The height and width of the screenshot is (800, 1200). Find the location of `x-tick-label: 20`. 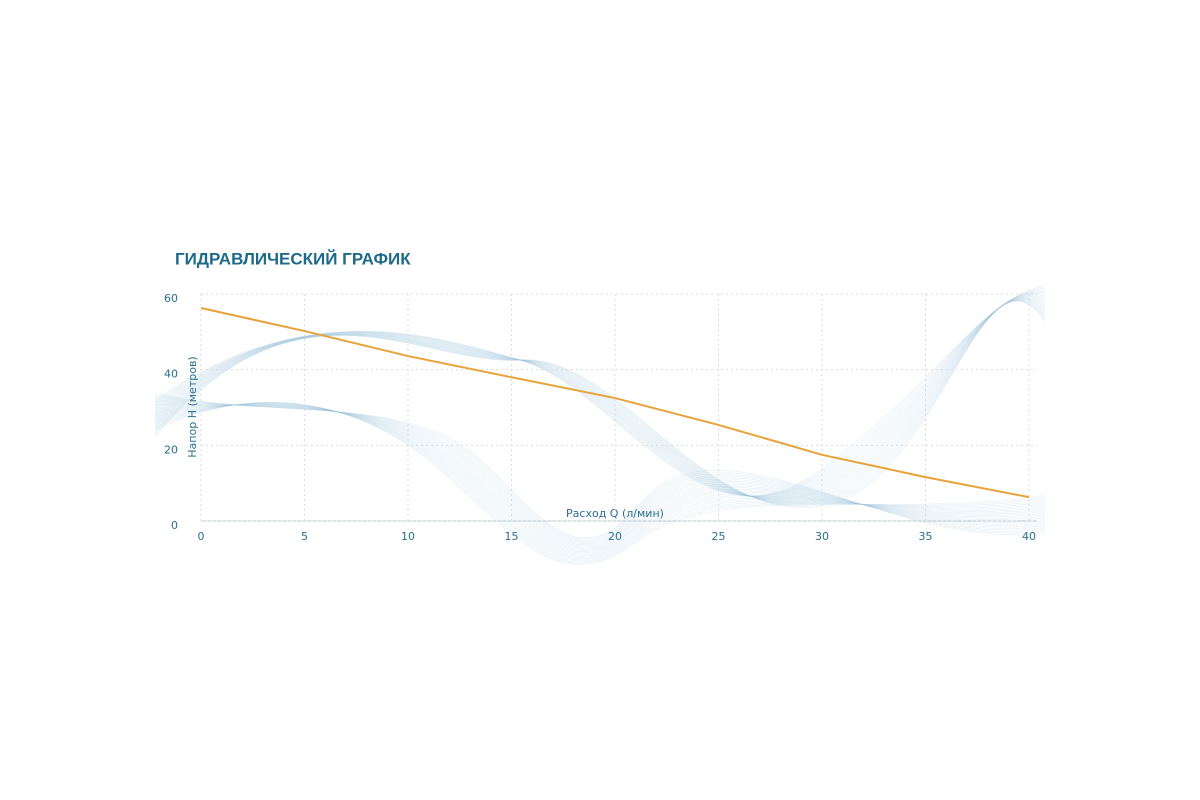

x-tick-label: 20 is located at coordinates (615, 536).